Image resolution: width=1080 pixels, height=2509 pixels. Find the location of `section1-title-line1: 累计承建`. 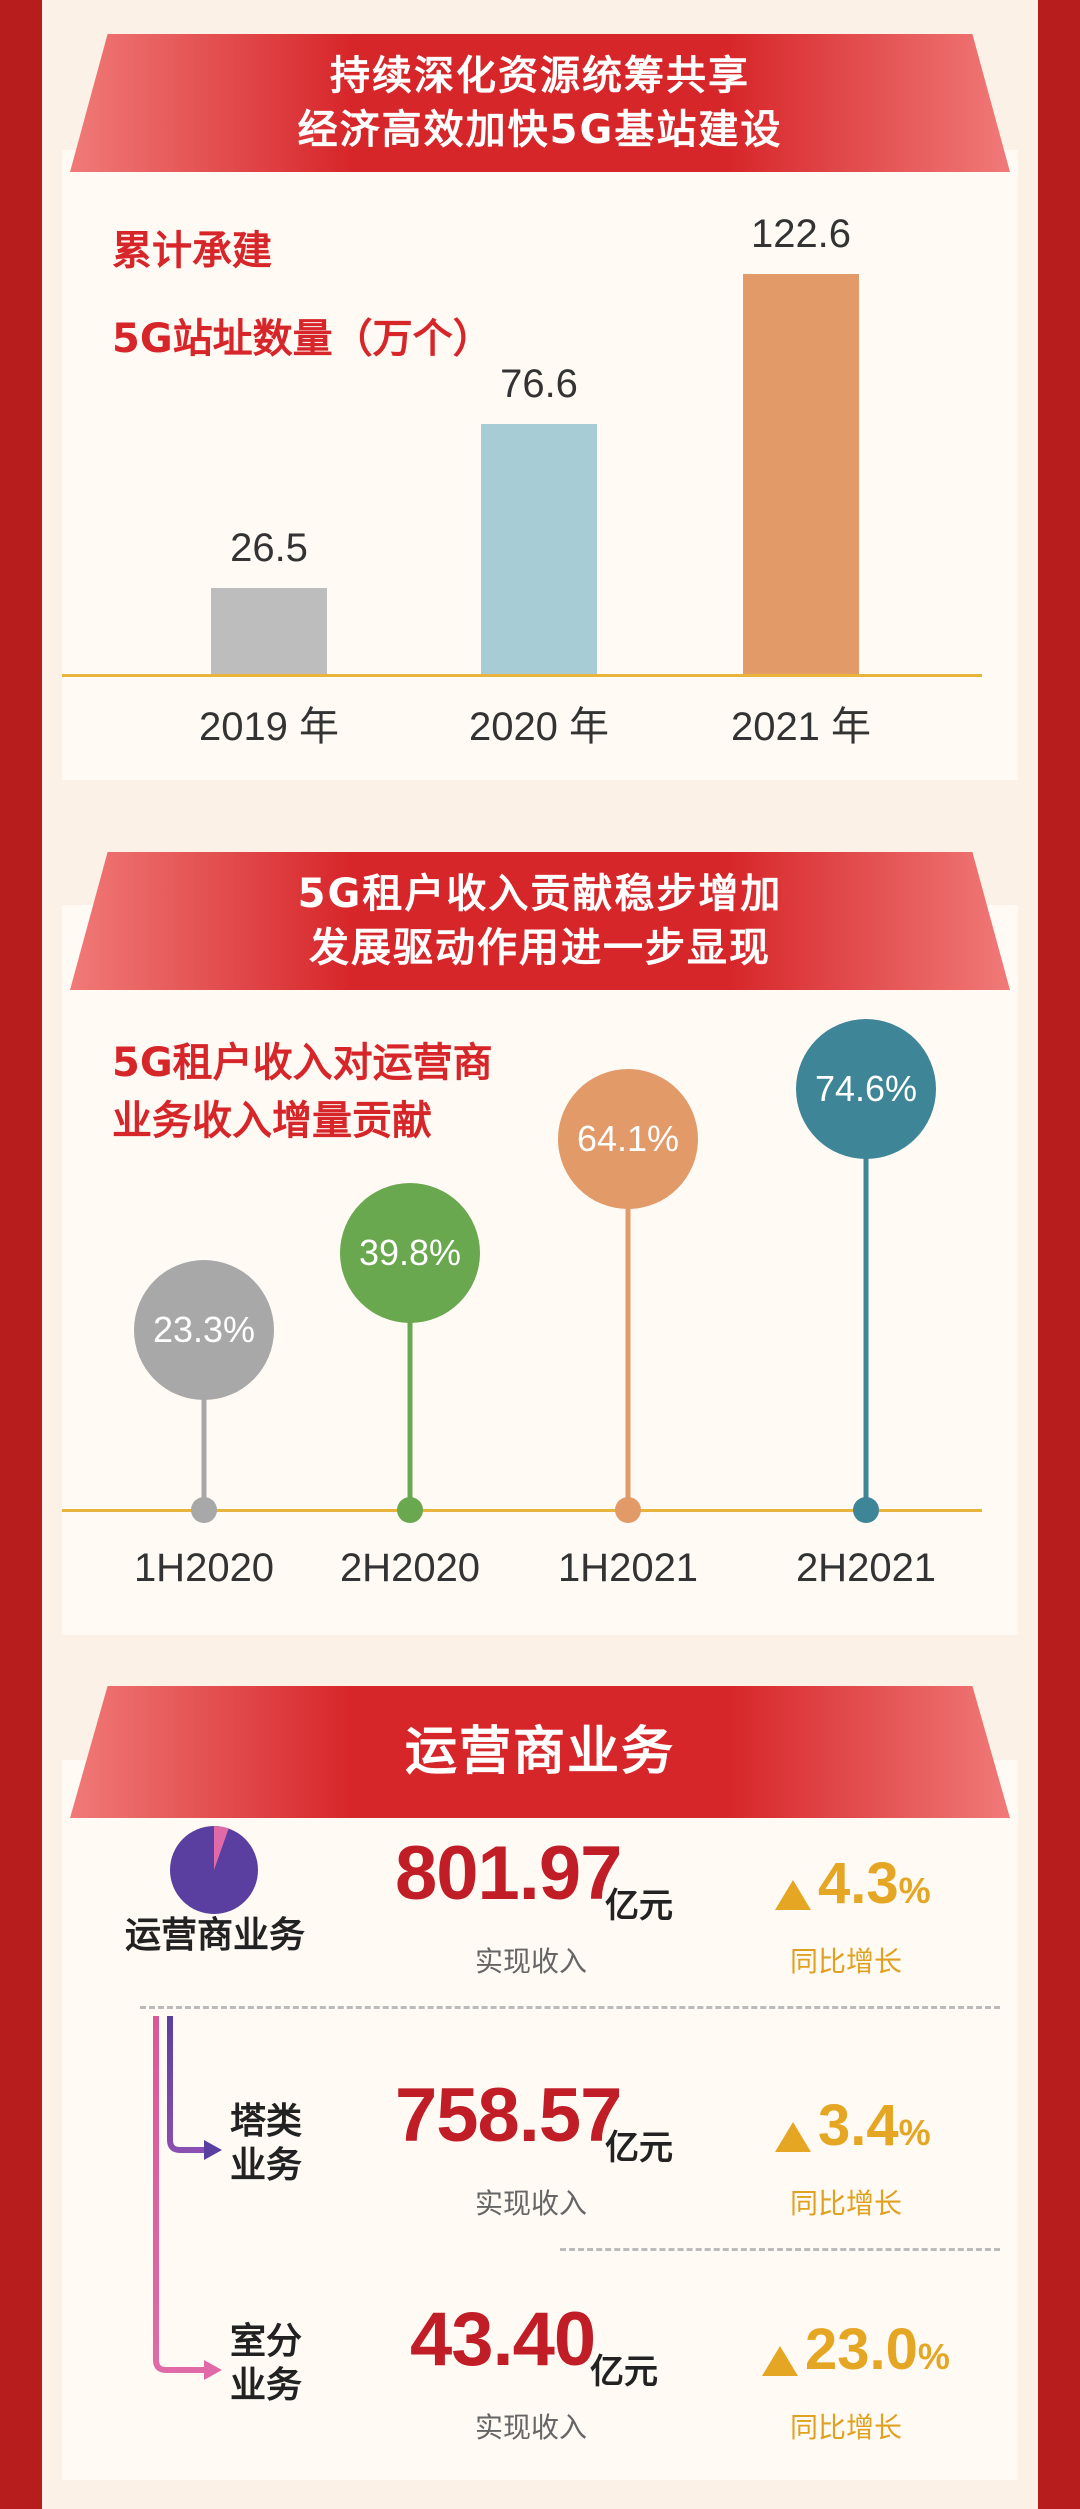

section1-title-line1: 累计承建 is located at coordinates (192, 251).